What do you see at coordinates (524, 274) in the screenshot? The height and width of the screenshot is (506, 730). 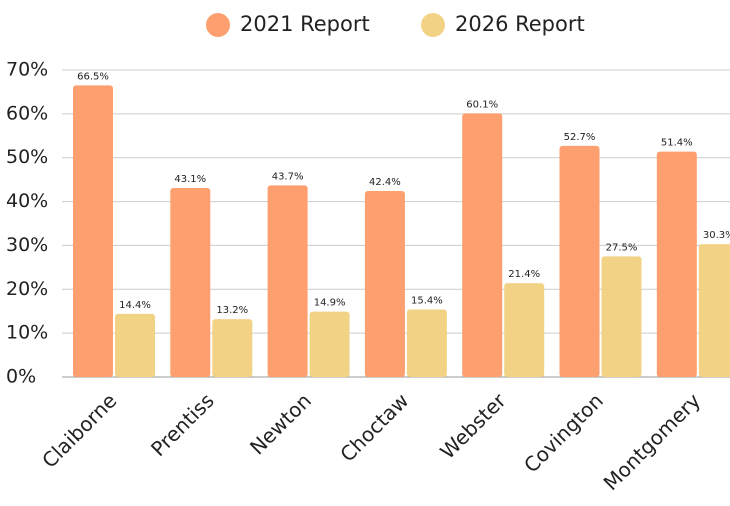 I see `value-label: 21.4%` at bounding box center [524, 274].